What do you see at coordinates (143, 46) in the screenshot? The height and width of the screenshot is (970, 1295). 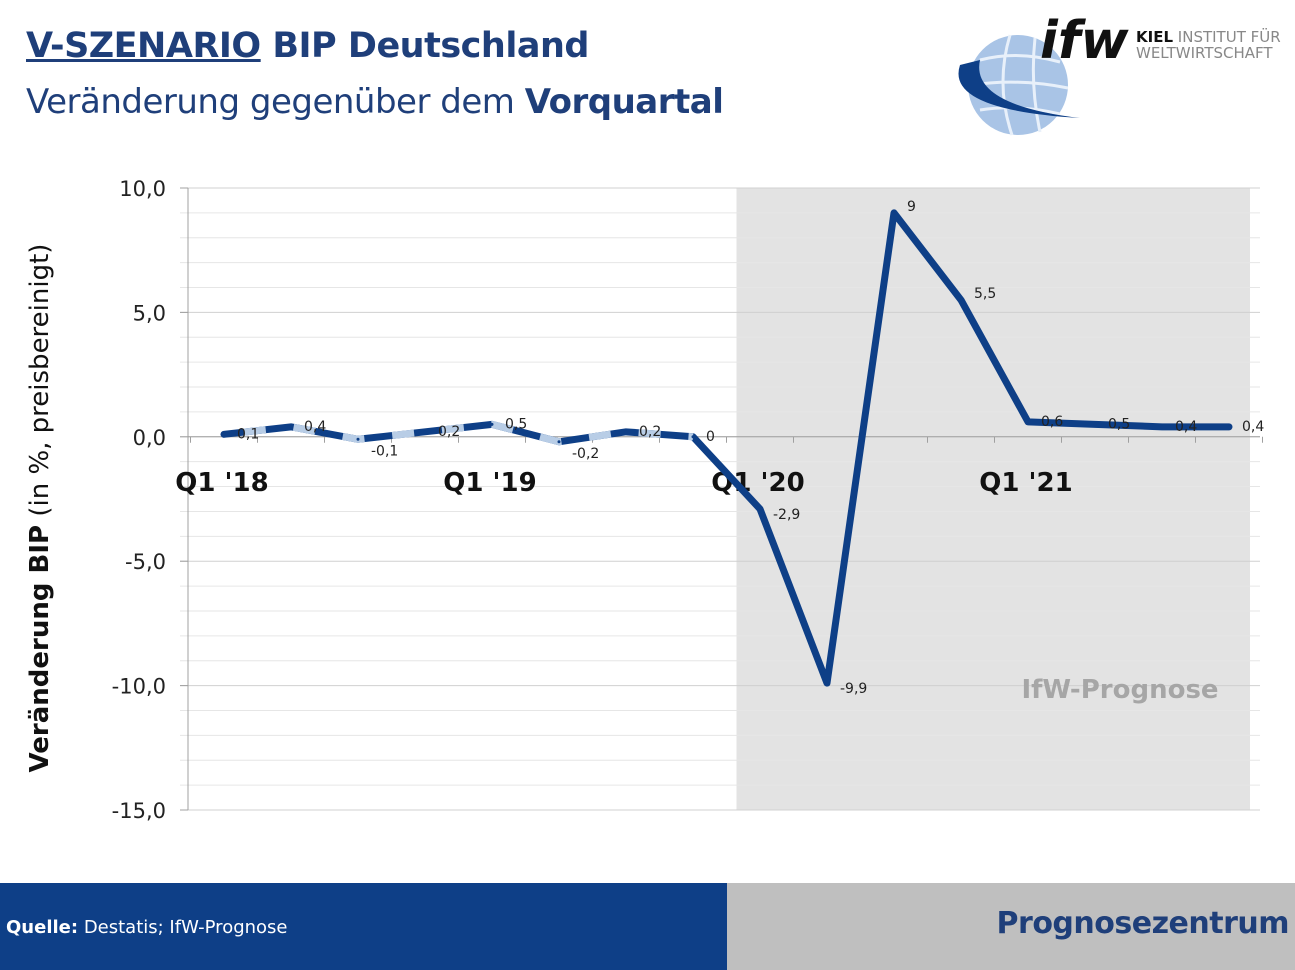 I see `title-scenario: V-SZENARIO` at bounding box center [143, 46].